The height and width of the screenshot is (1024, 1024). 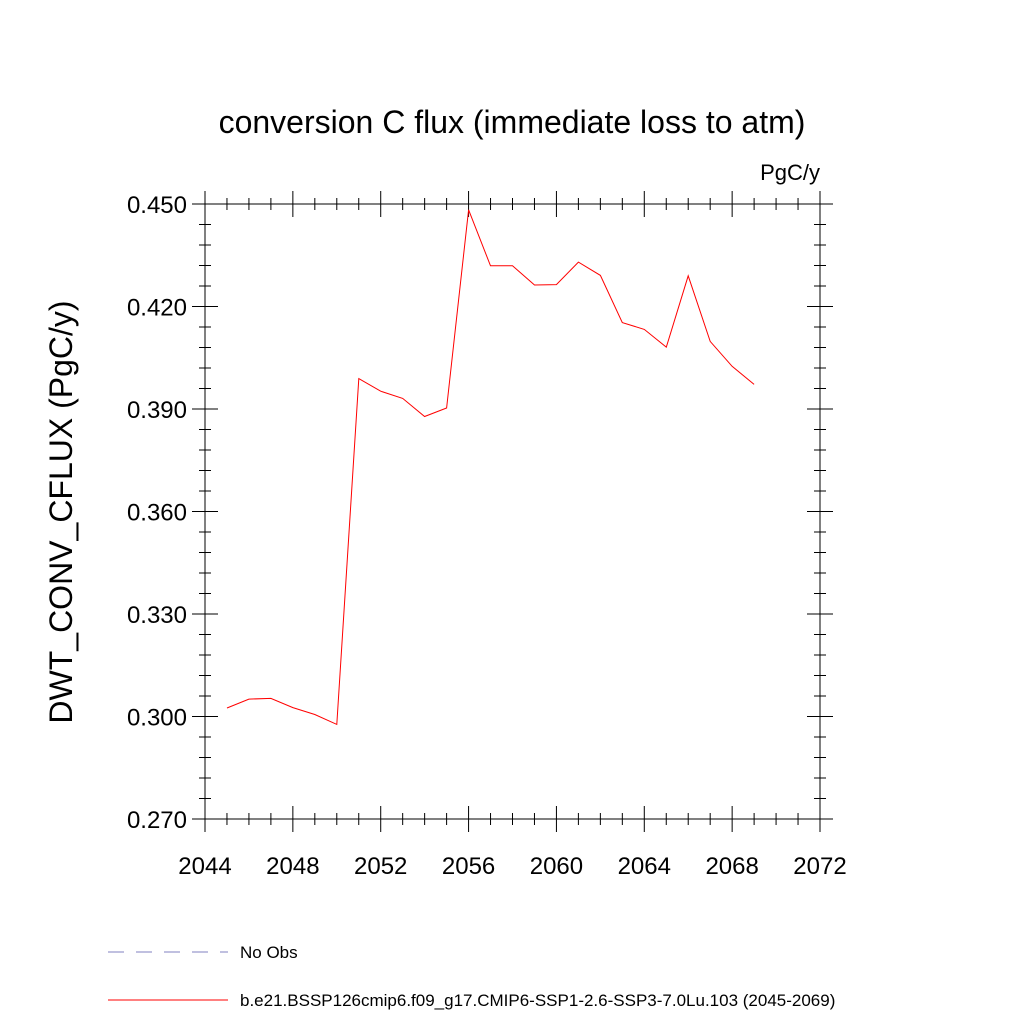 What do you see at coordinates (157, 820) in the screenshot?
I see `y-tick-label: 0.270` at bounding box center [157, 820].